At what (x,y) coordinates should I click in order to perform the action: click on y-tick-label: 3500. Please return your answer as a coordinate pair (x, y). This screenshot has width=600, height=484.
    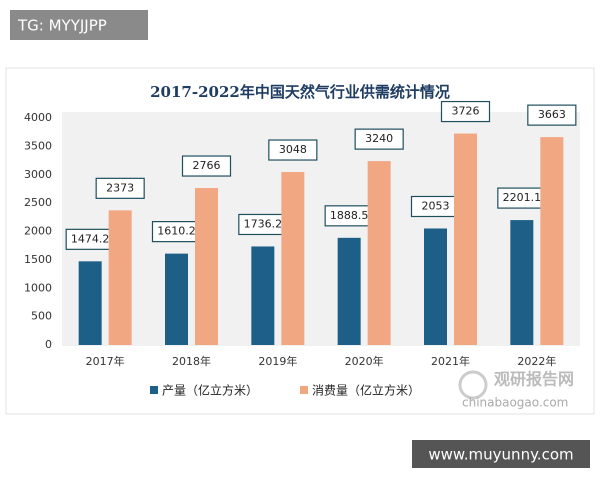
    Looking at the image, I should click on (38, 145).